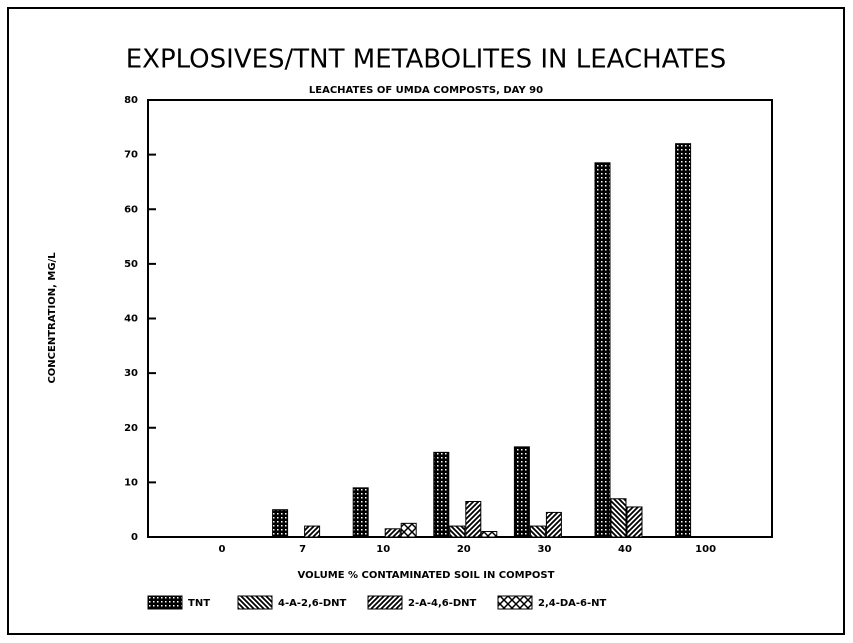 The height and width of the screenshot is (643, 853). I want to click on y-axis-label: CONCENTRATION, MG/L, so click(52, 318).